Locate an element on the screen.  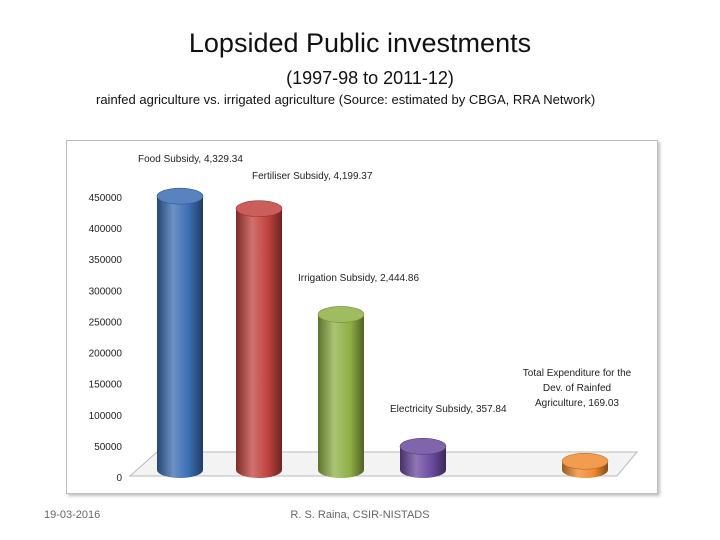
data-label: Electricity Subsidy, 357.84 is located at coordinates (448, 409).